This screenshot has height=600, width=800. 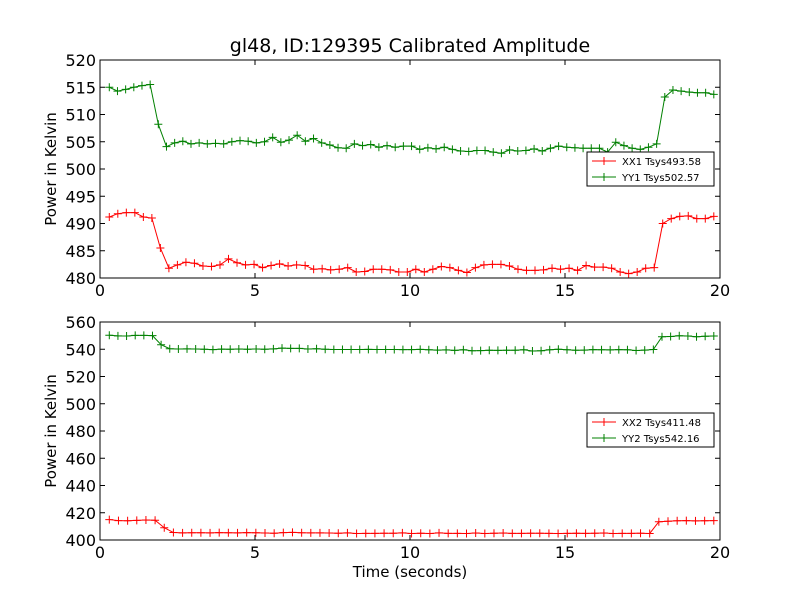 I want to click on x-tick-label: 5, so click(x=255, y=552).